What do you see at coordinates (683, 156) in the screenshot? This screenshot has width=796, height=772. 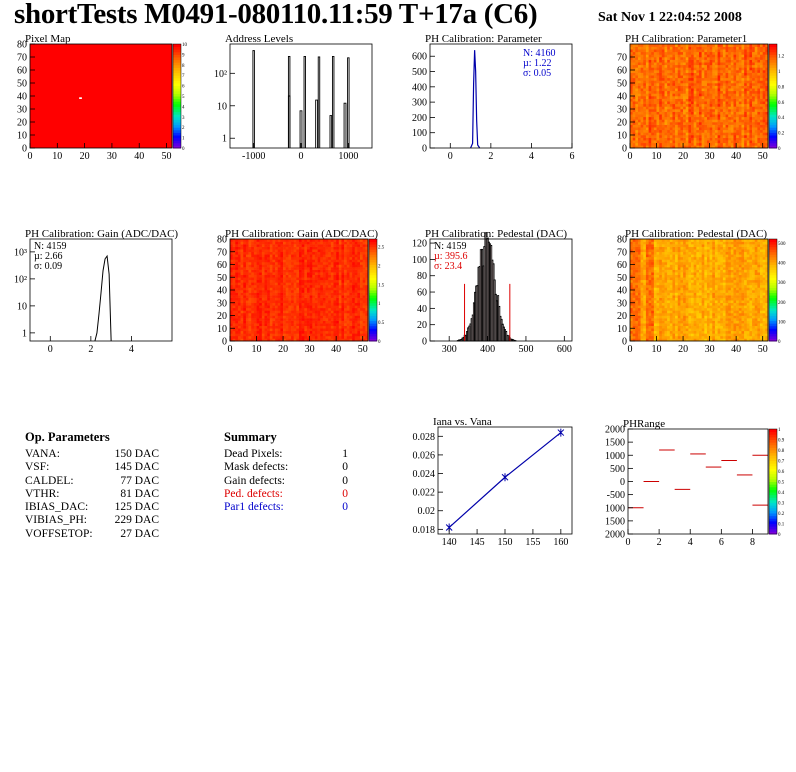 I see `x-tick-label: 20` at bounding box center [683, 156].